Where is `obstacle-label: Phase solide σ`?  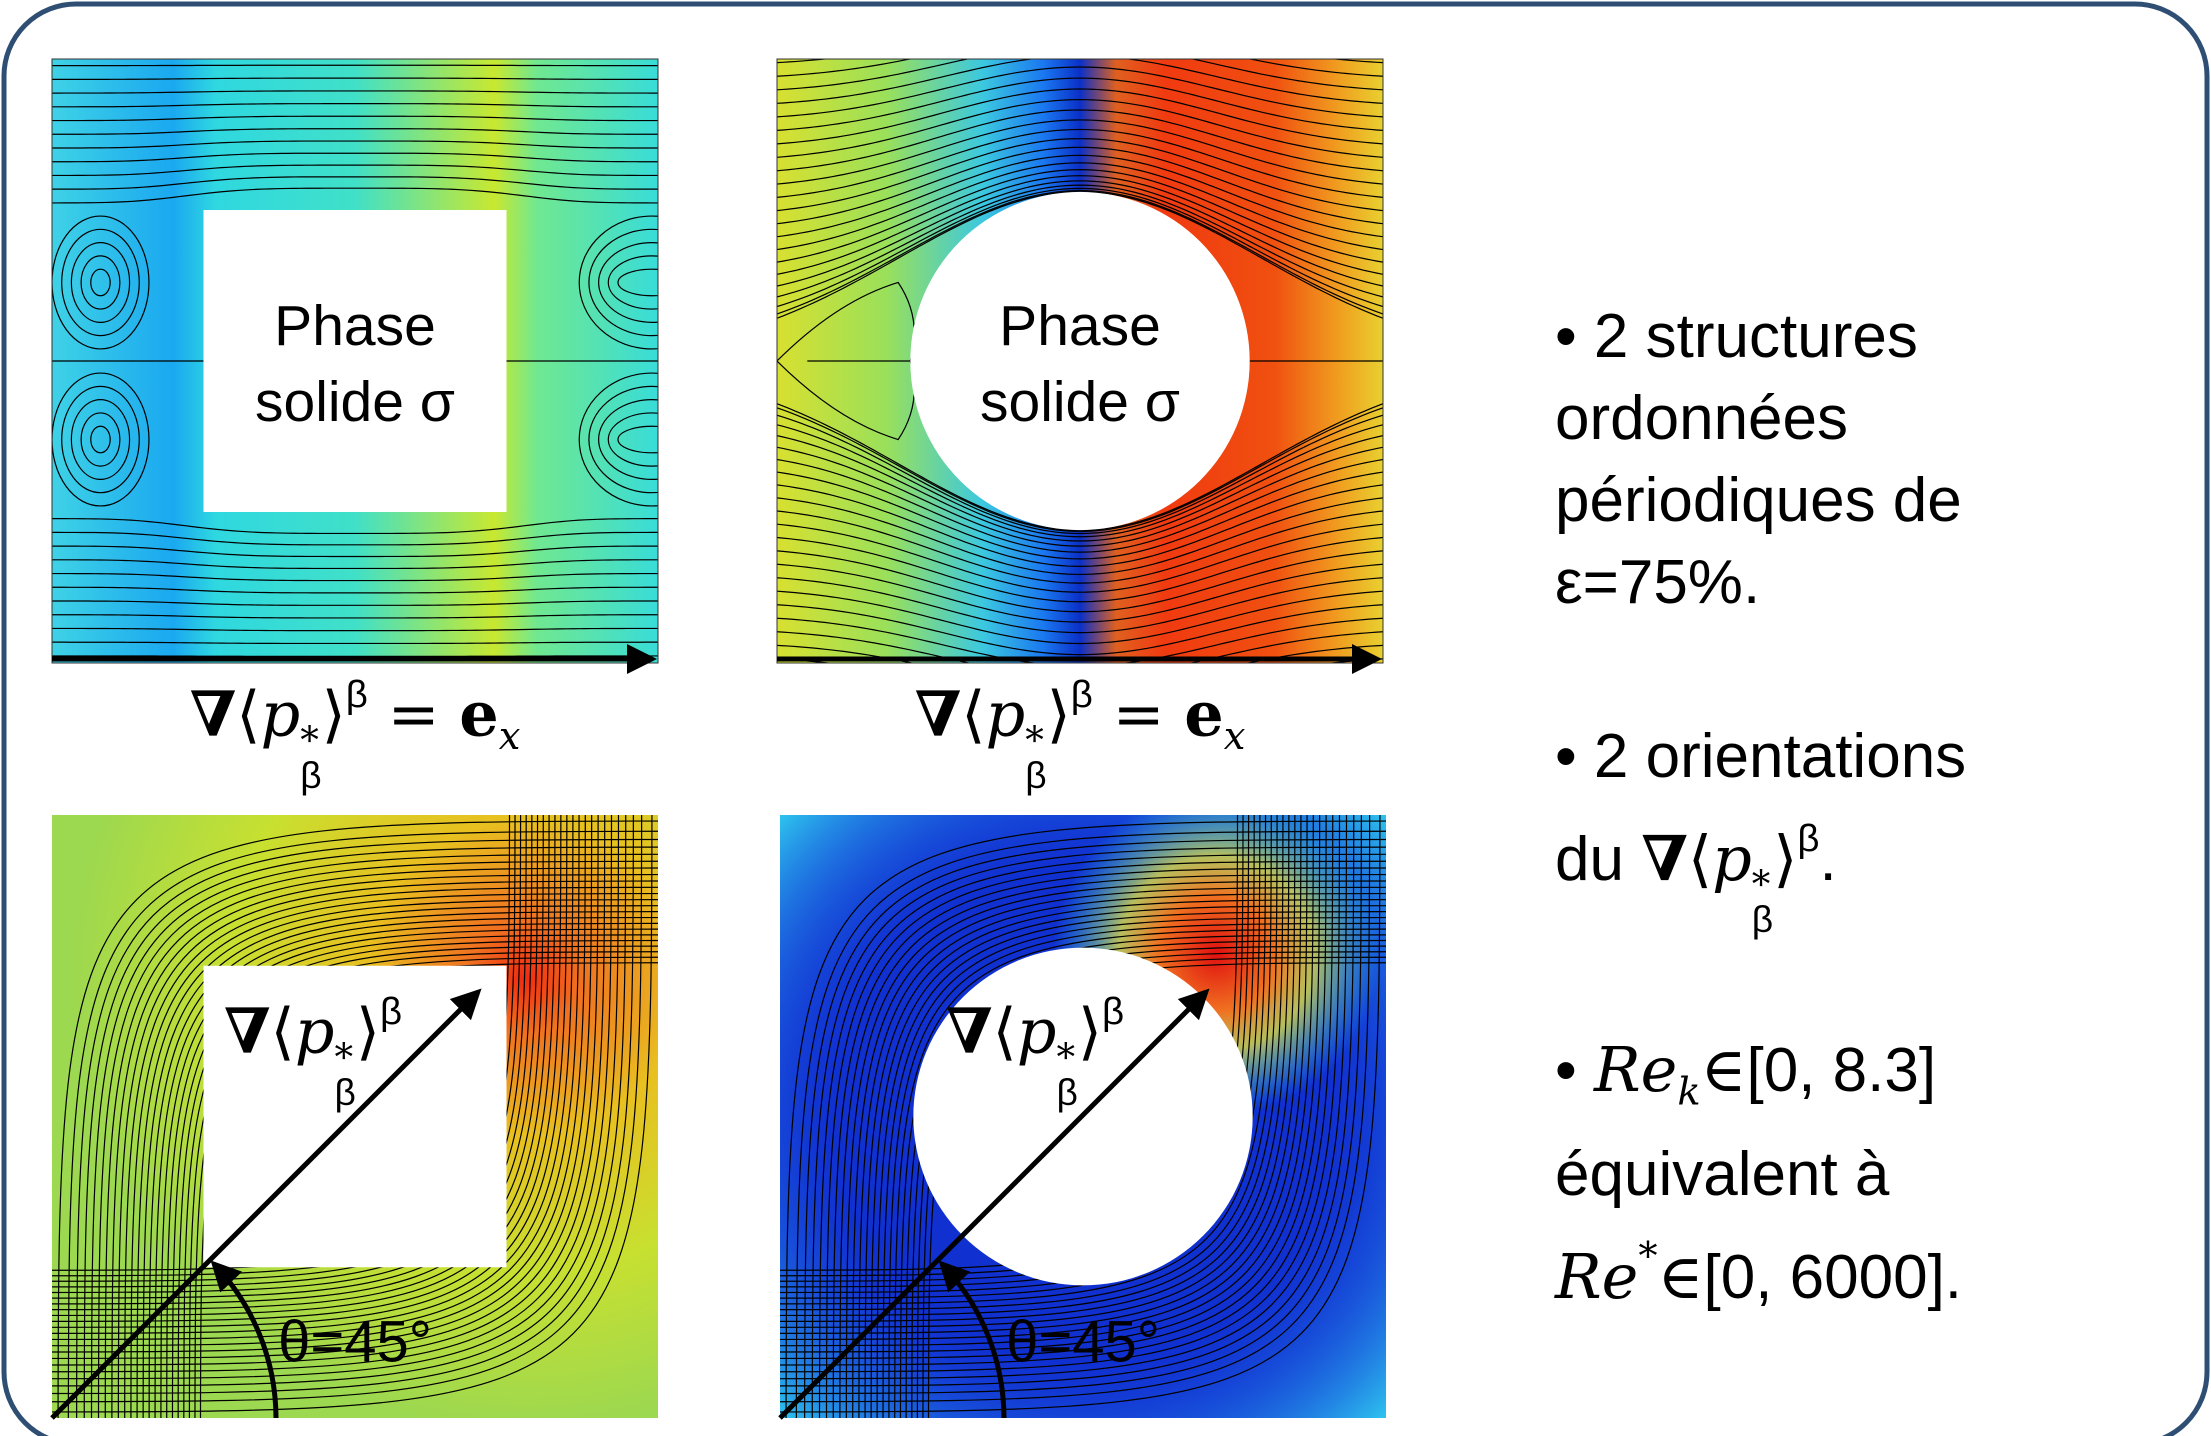
obstacle-label: Phase solide σ is located at coordinates (1080, 364).